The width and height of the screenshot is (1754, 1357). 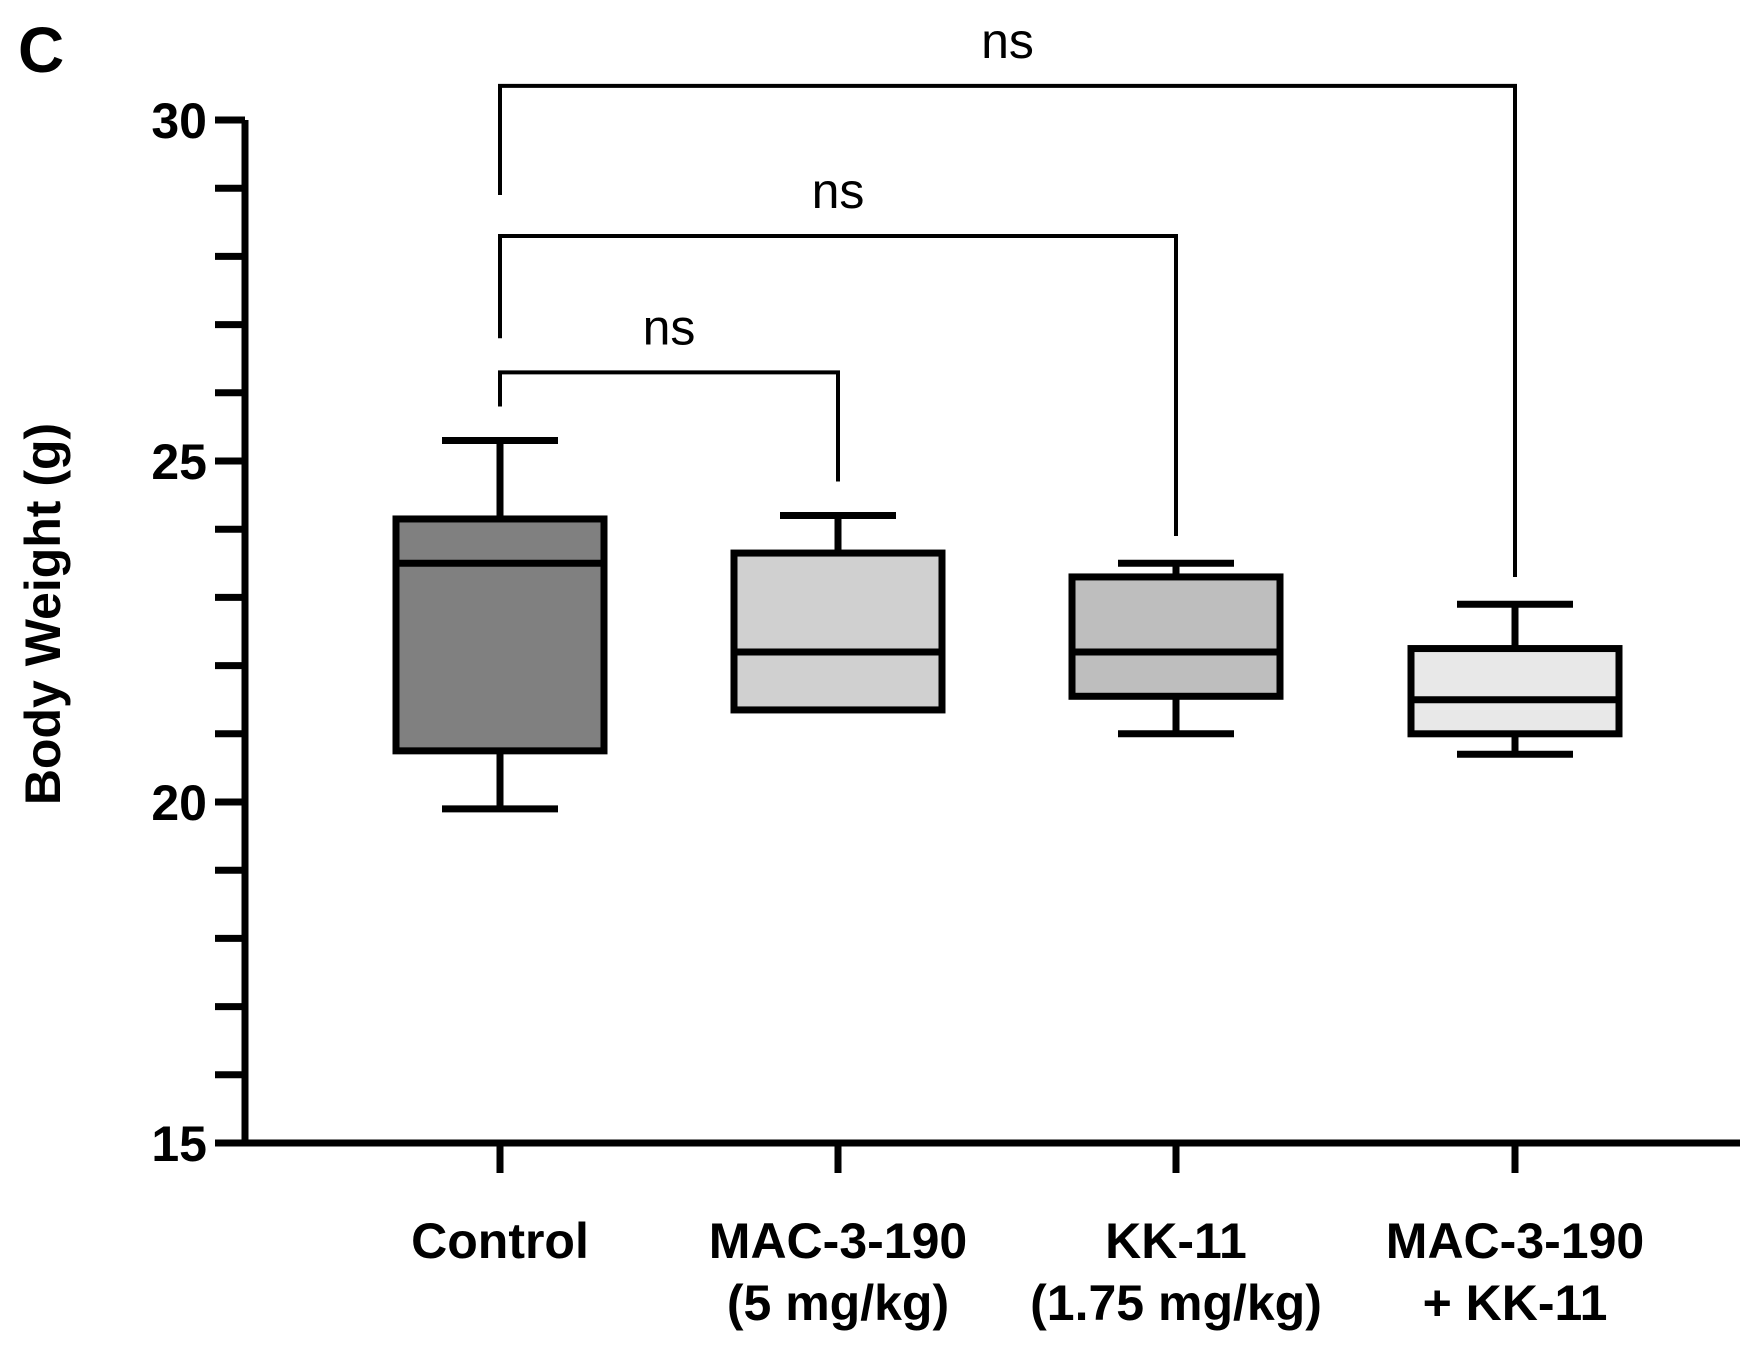 What do you see at coordinates (43, 614) in the screenshot?
I see `y-axis-label: Body Weight (g)` at bounding box center [43, 614].